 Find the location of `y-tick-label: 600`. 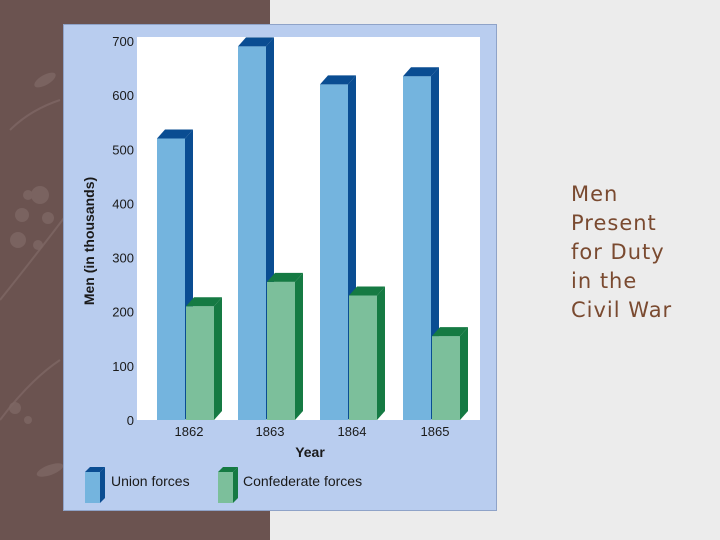

y-tick-label: 600 is located at coordinates (123, 95).